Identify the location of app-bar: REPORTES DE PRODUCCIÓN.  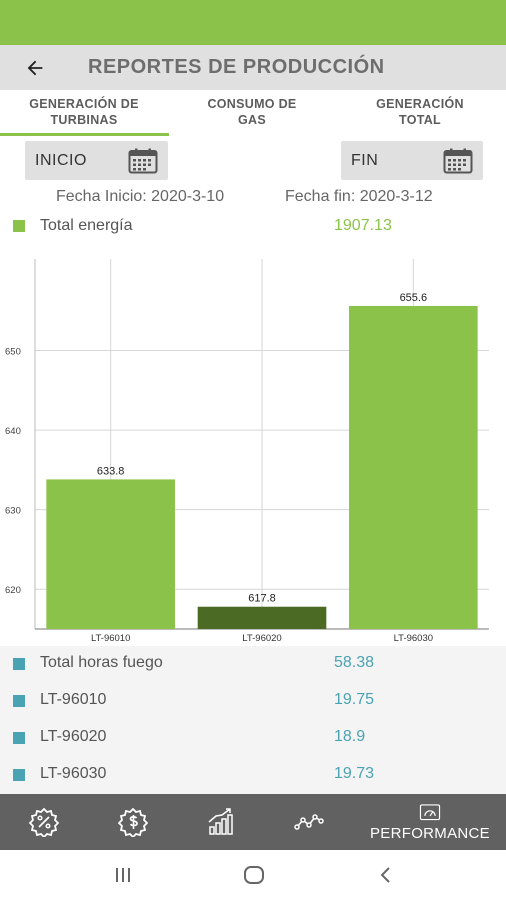
(253, 67).